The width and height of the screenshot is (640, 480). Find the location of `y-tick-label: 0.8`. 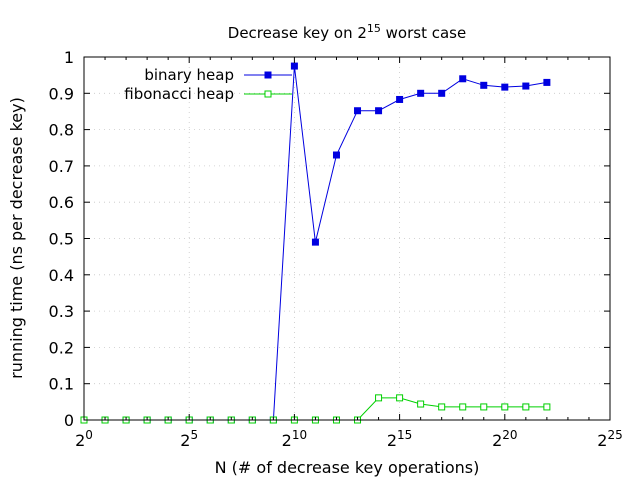

y-tick-label: 0.8 is located at coordinates (61, 130).